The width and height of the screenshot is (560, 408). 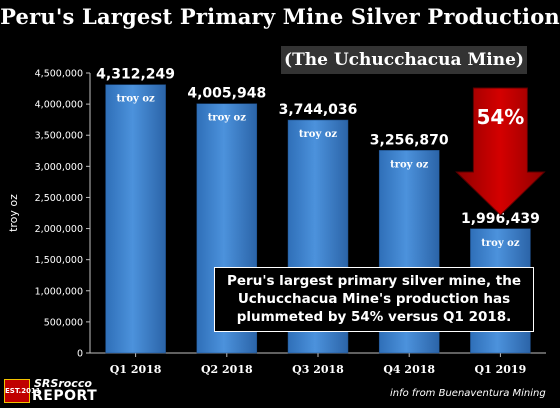 I want to click on y-tick-label: 3,500,000, so click(x=59, y=136).